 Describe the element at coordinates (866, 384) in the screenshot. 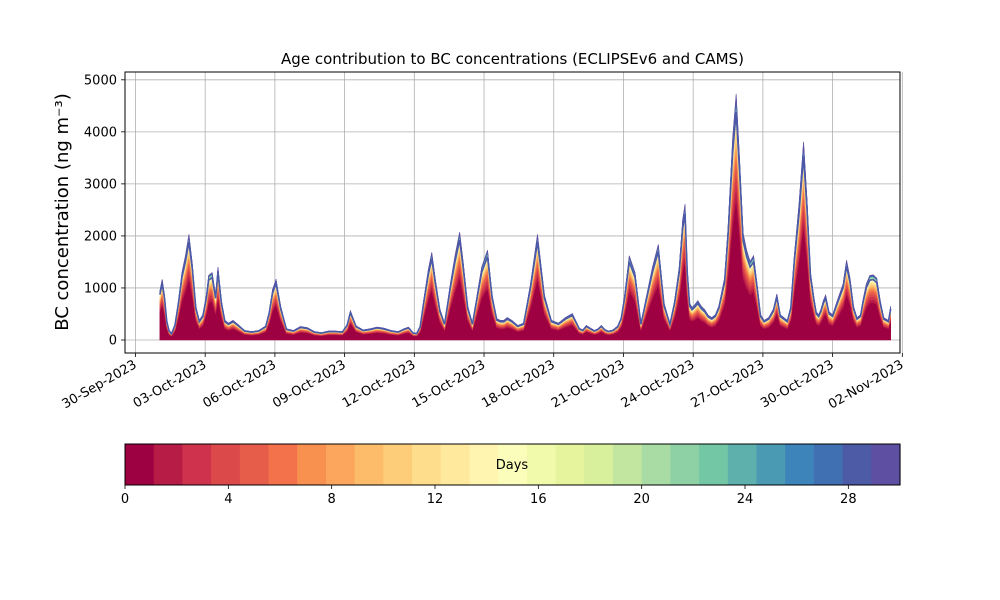

I see `x-tick-label: 02-Nov-2023` at that location.